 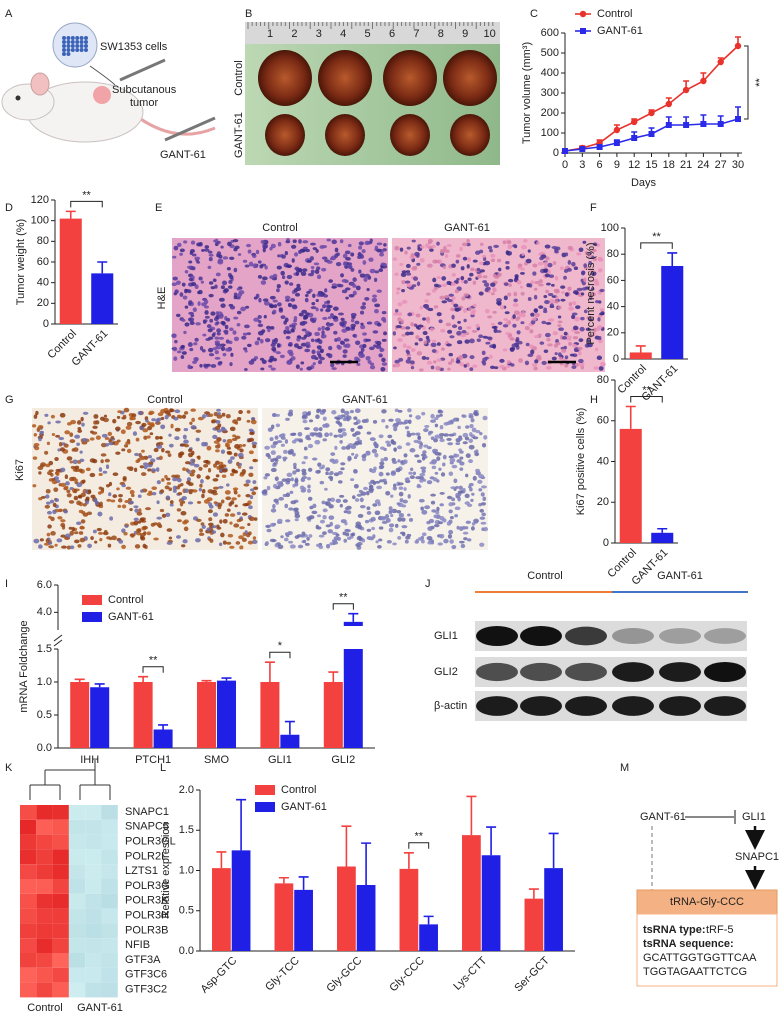 I want to click on error-bar, so click(x=79, y=680).